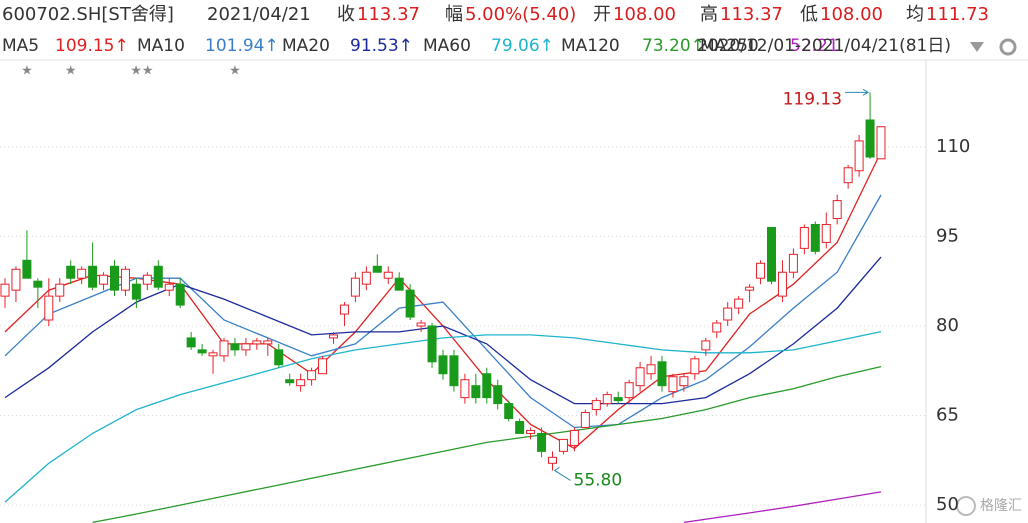 The image size is (1028, 523). Describe the element at coordinates (851, 14) in the screenshot. I see `field-value: 108.00` at that location.